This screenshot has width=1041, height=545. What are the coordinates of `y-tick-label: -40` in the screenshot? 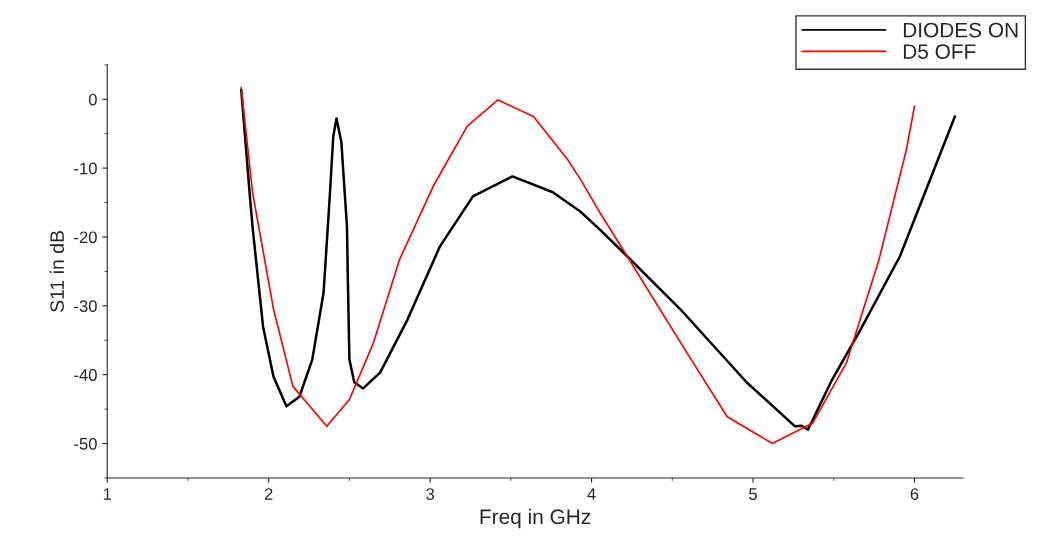 It's located at (85, 375).